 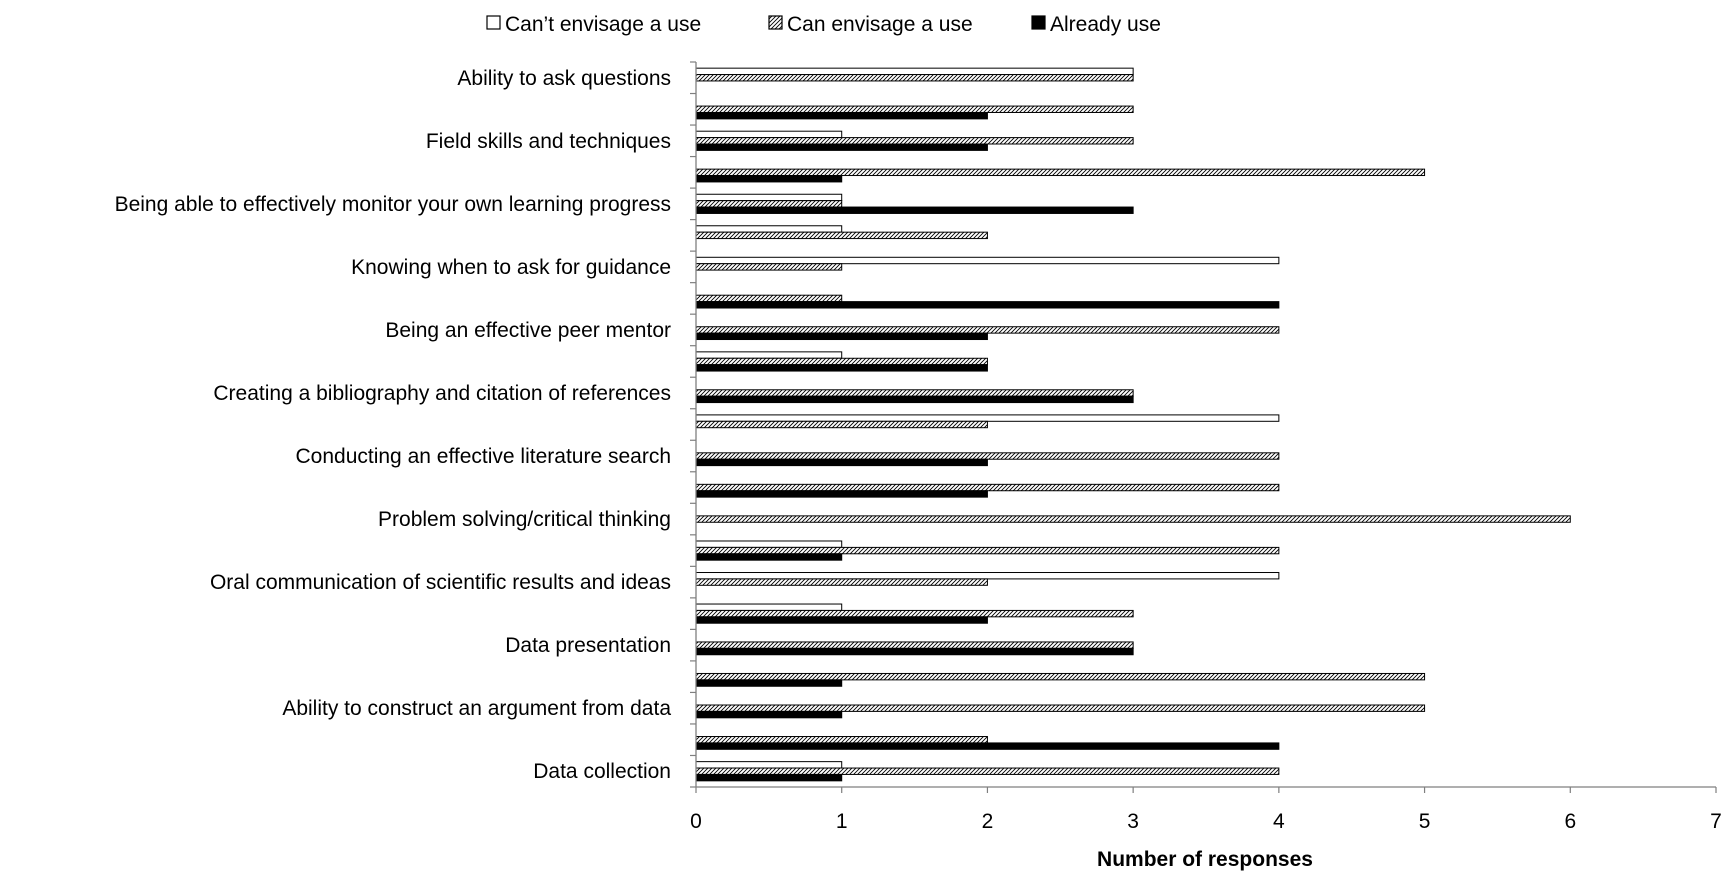 I want to click on x-tick-label: 2, so click(x=988, y=821).